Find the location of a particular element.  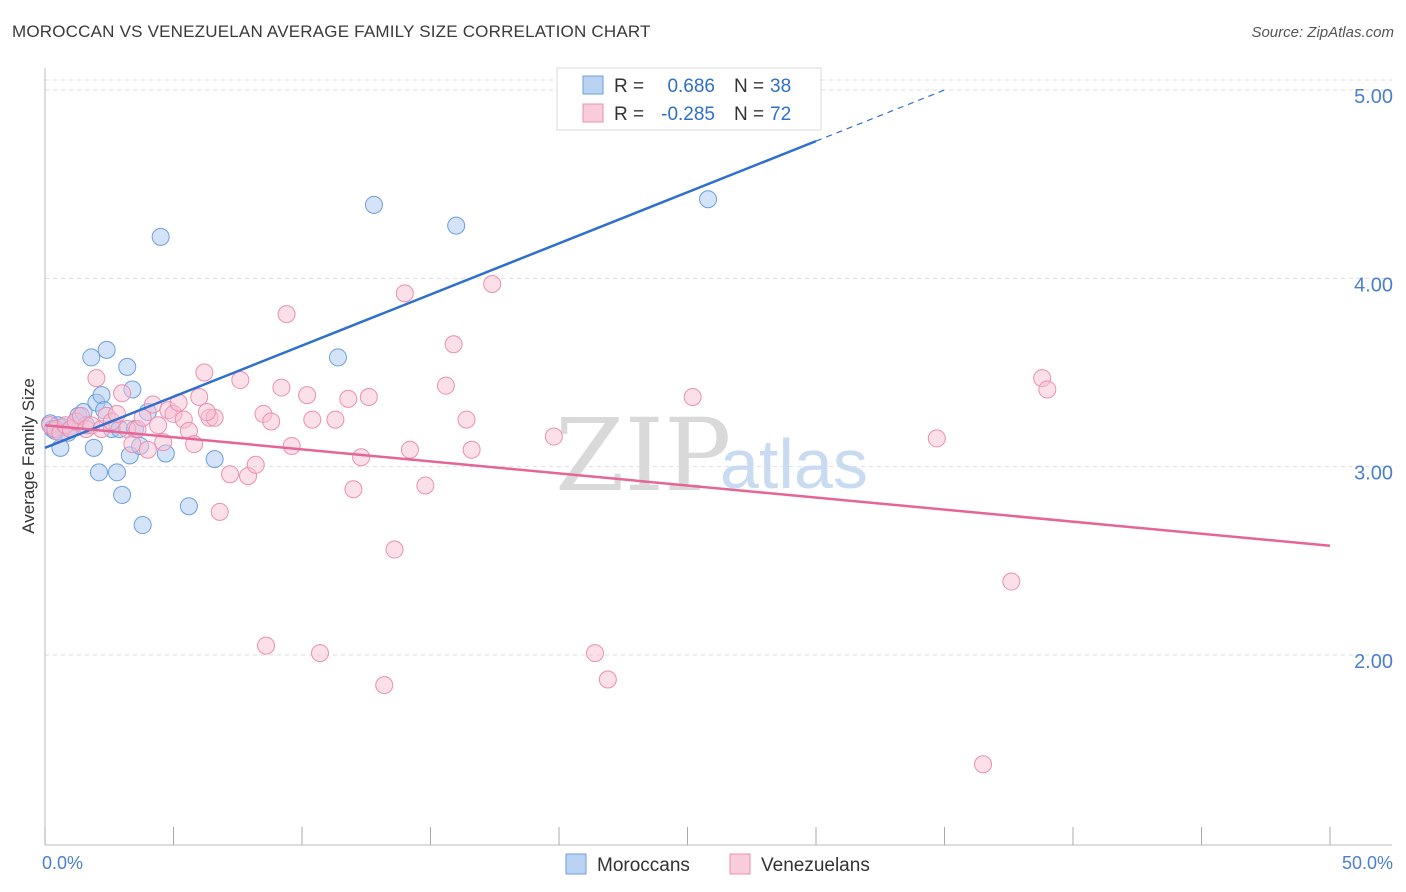

y-tick-label-0: 2.00 is located at coordinates (1373, 662).